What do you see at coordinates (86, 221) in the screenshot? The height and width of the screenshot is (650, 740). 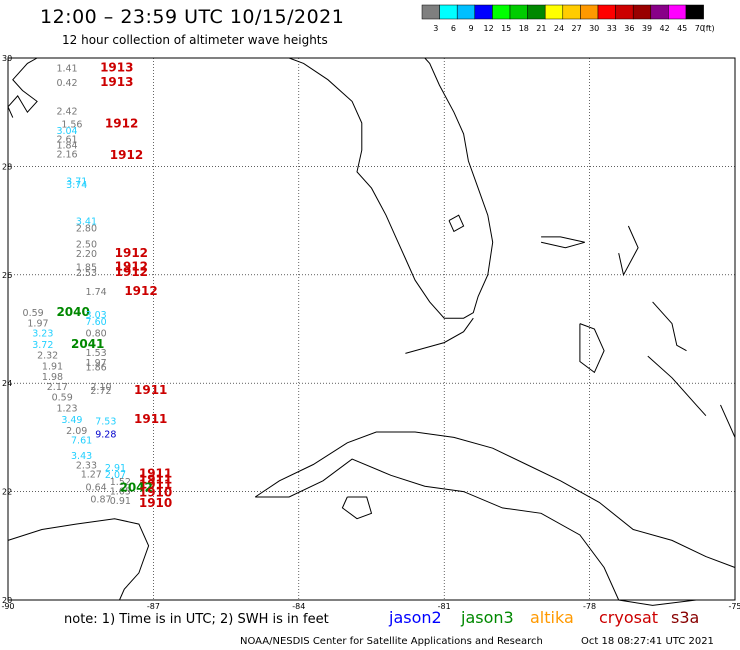 I see `wave-height-label: 3.41` at bounding box center [86, 221].